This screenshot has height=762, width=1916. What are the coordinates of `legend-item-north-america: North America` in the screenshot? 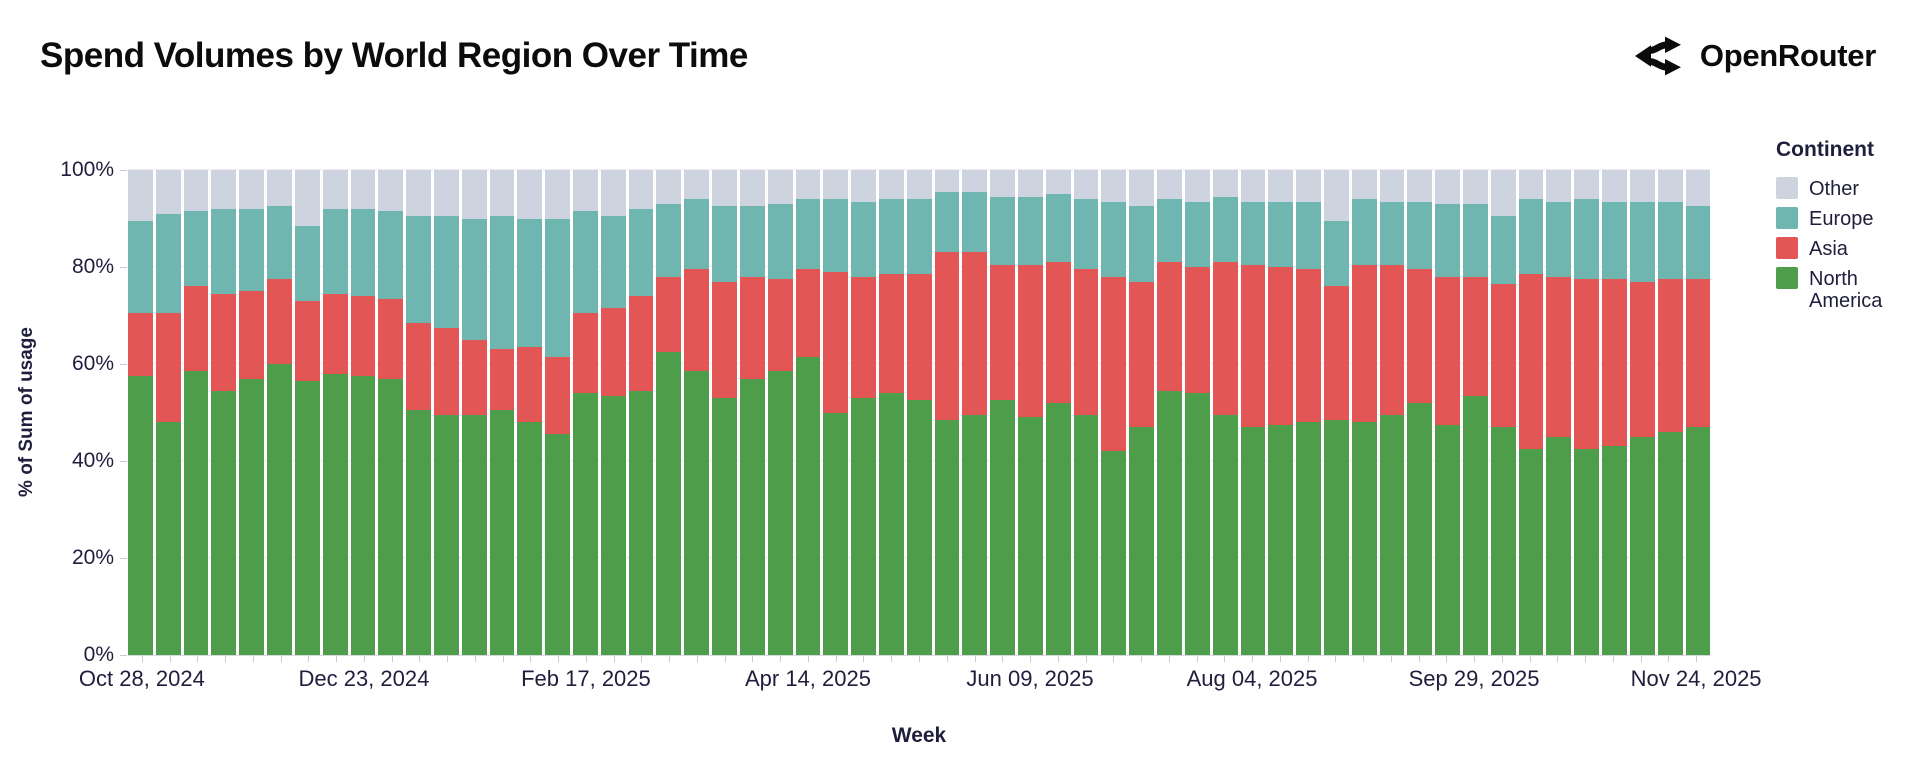 It's located at (1841, 289).